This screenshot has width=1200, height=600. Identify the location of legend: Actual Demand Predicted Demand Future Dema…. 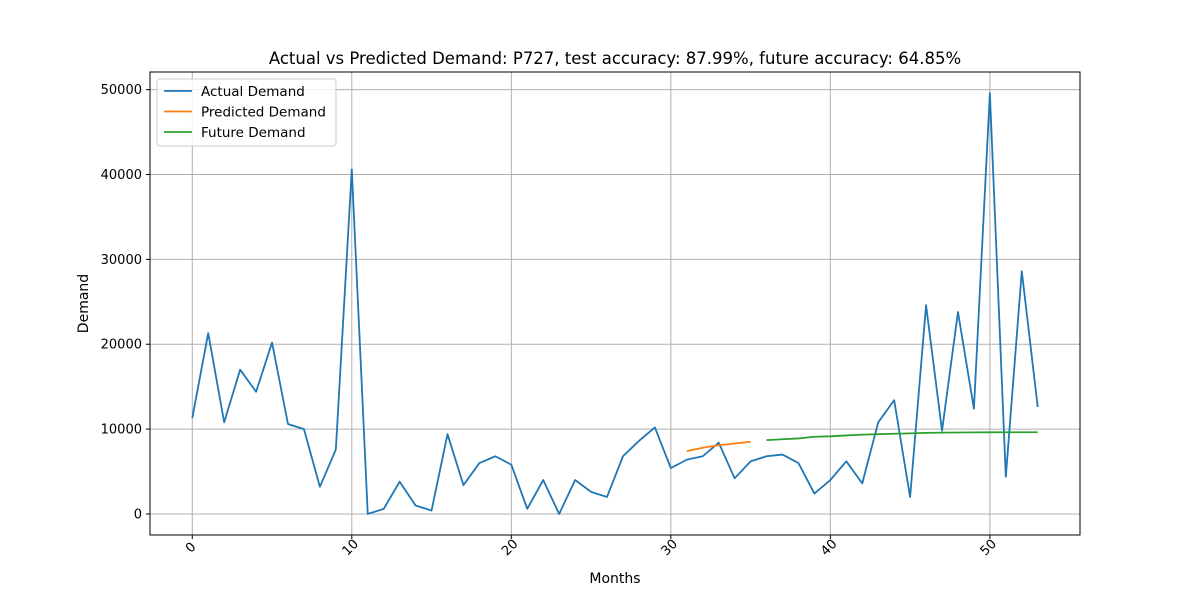
(246, 112).